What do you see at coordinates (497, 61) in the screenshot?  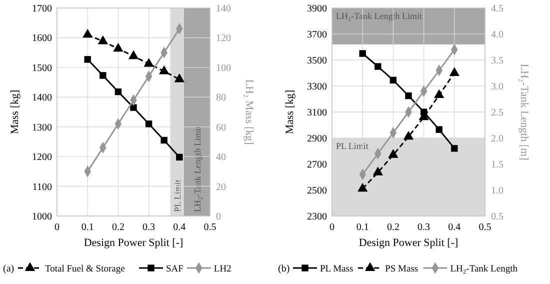 I see `y2-tick-label: 3.5` at bounding box center [497, 61].